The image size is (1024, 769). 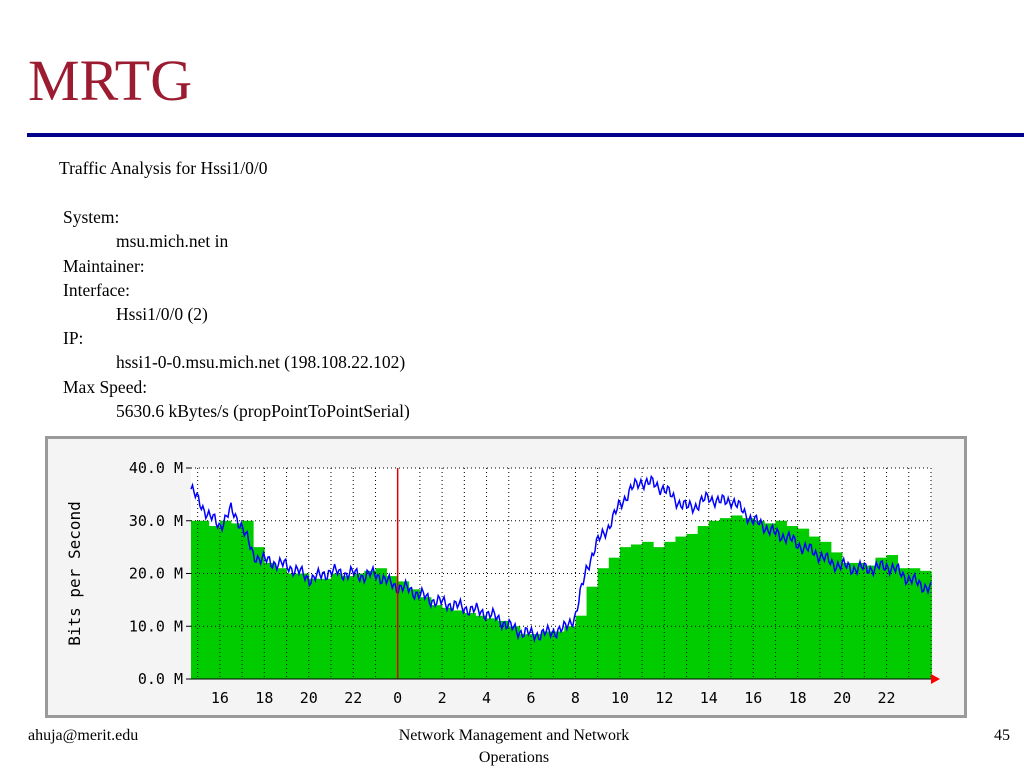 I want to click on slide-title: MRTG, so click(x=110, y=80).